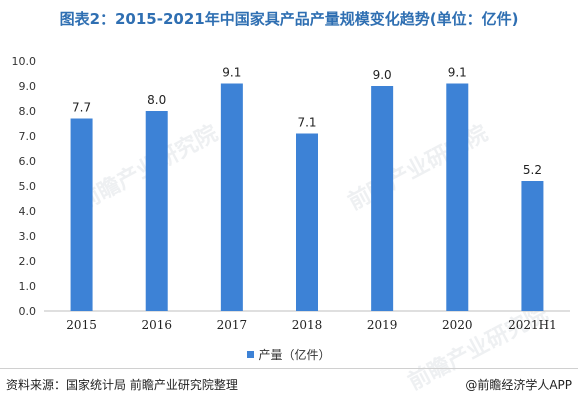 The height and width of the screenshot is (403, 578). Describe the element at coordinates (28, 186) in the screenshot. I see `y-tick-label: 5.0` at that location.